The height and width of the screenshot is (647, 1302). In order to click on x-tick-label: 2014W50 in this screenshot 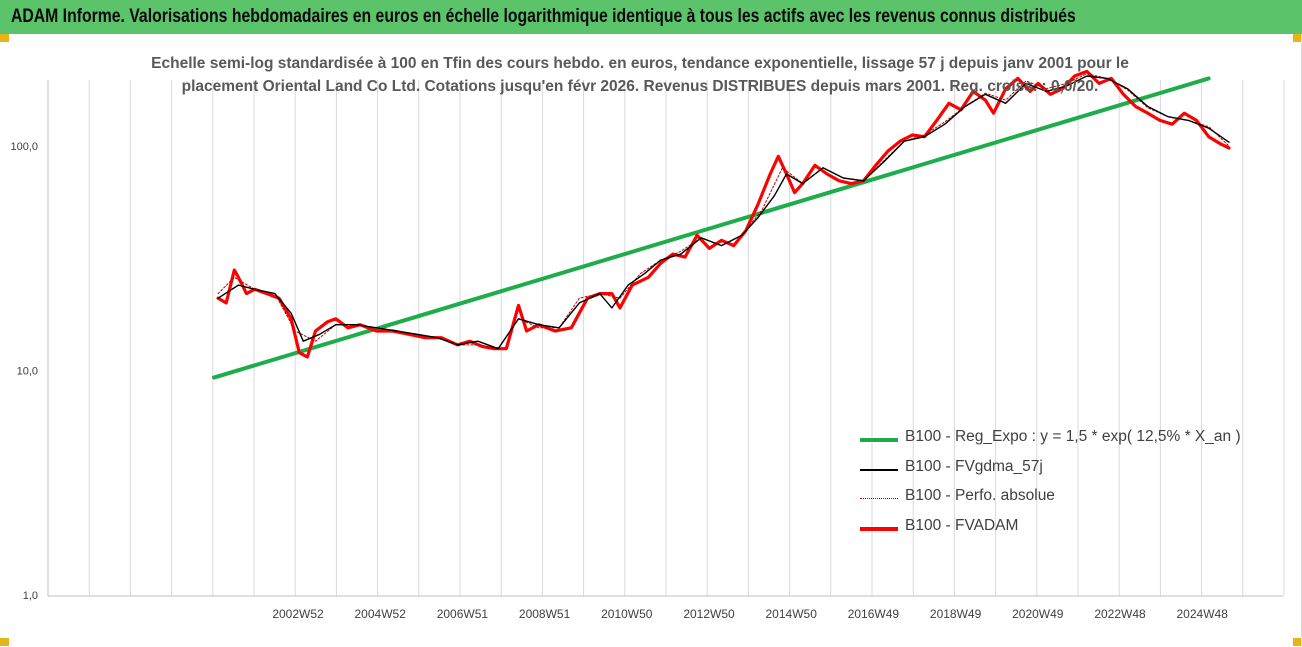, I will do `click(792, 614)`.